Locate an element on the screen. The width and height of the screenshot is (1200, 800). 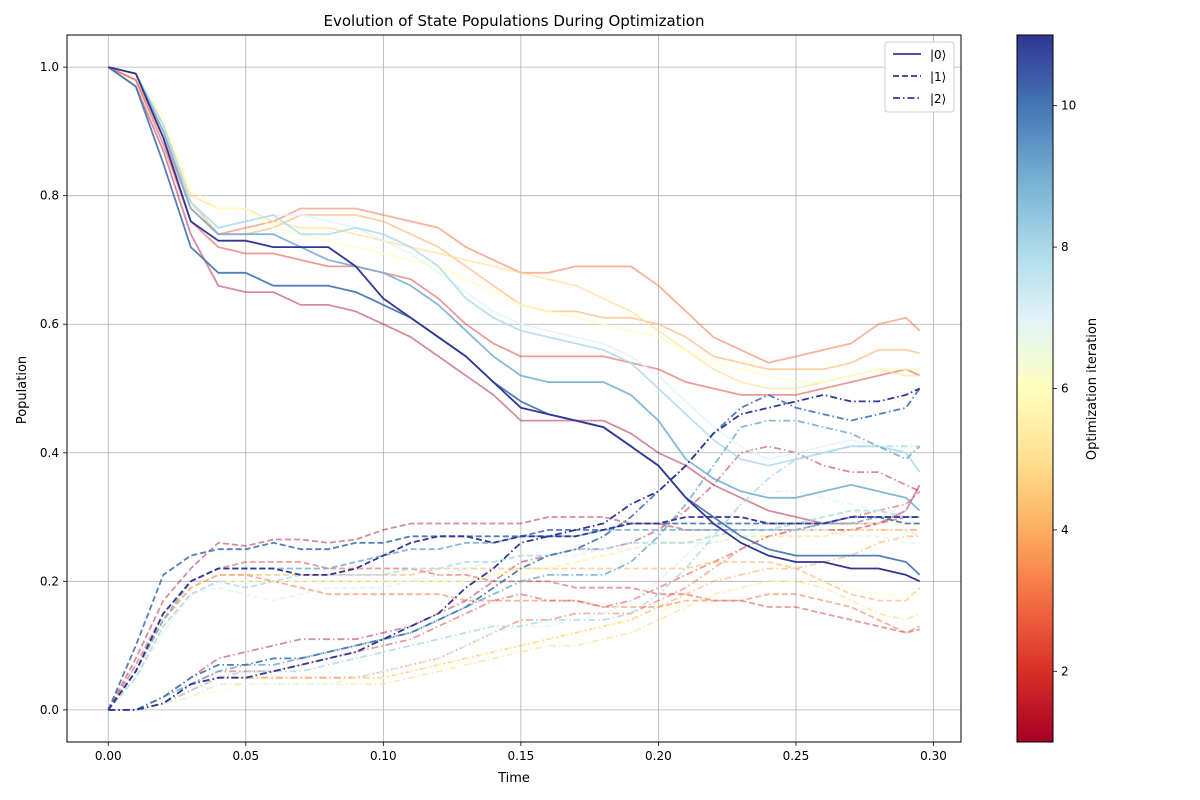
colorbar-ticks: 2 4 6 8 10 is located at coordinates (1064, 388).